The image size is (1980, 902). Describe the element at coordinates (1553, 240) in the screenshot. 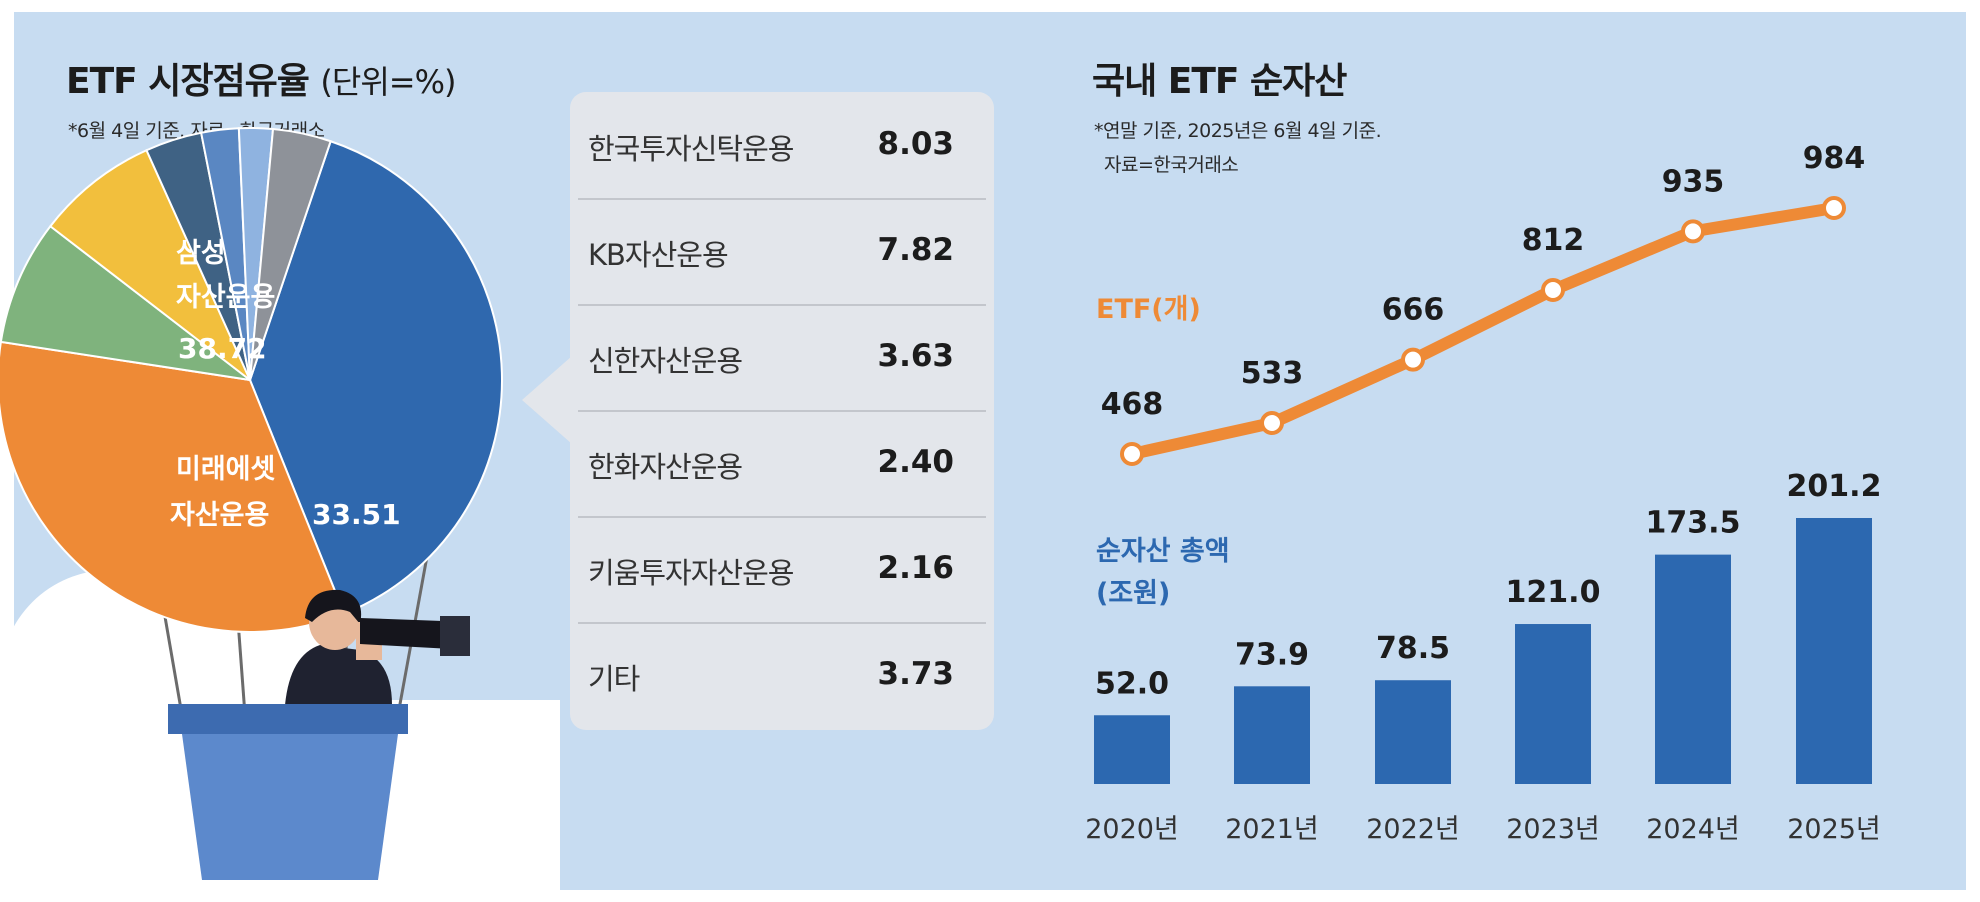

I see `line-value-label: 812` at that location.